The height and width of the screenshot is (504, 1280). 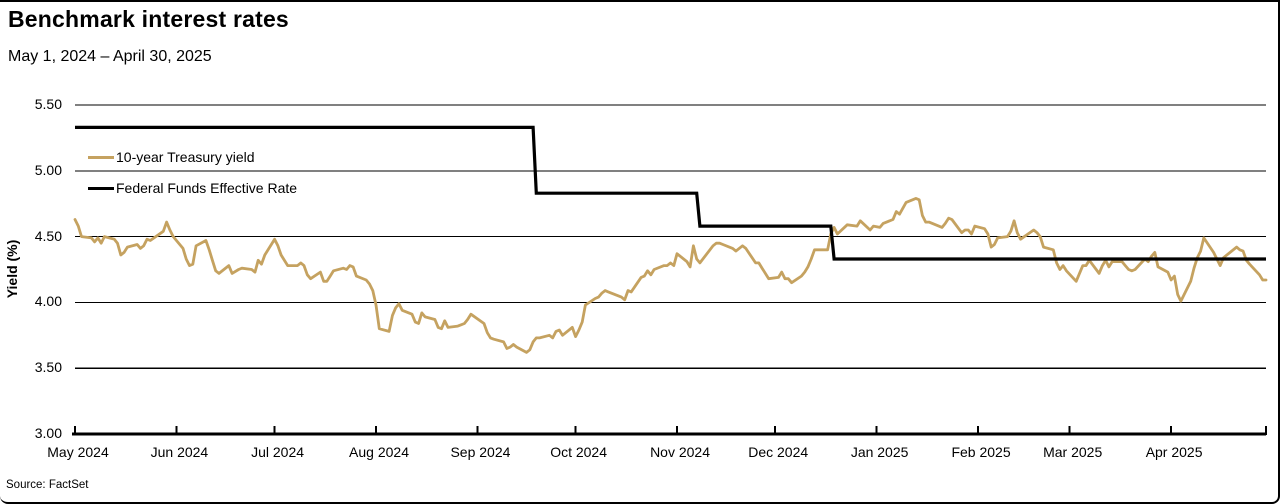 I want to click on y-axis-title: Yield (%), so click(x=12, y=269).